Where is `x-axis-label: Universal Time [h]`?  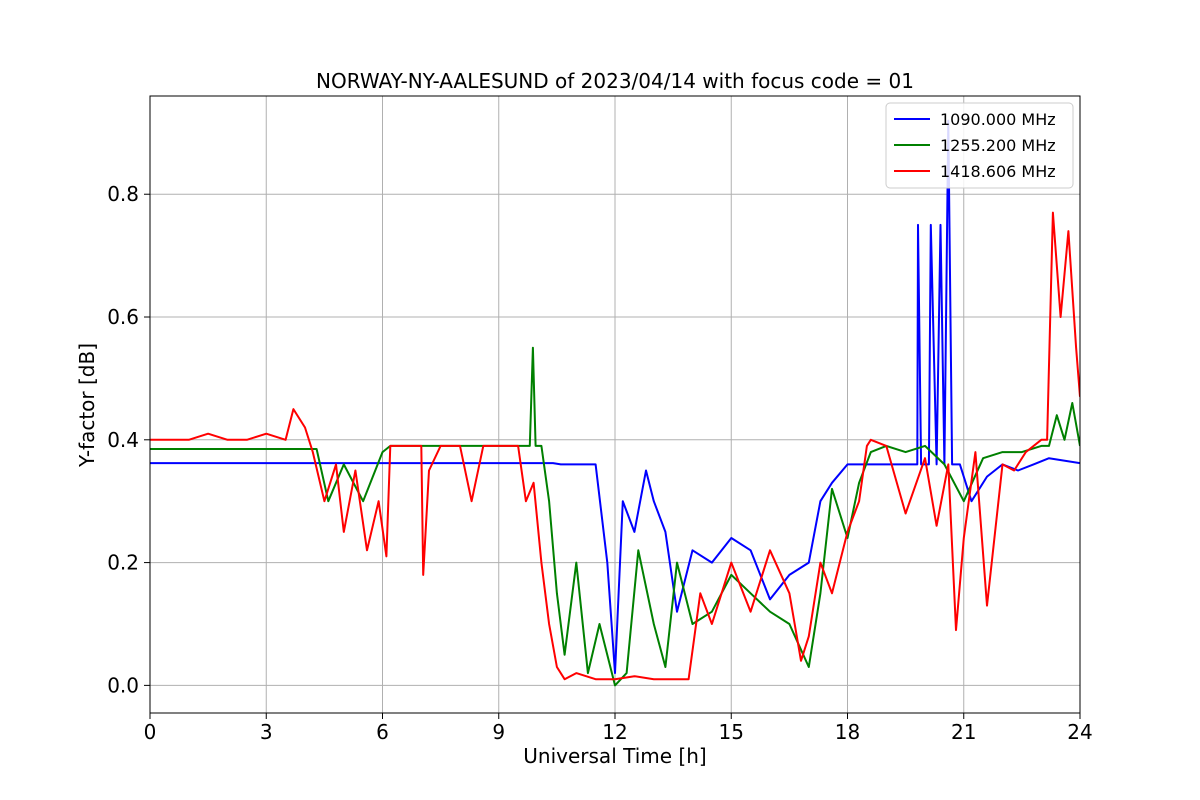 x-axis-label: Universal Time [h] is located at coordinates (614, 756).